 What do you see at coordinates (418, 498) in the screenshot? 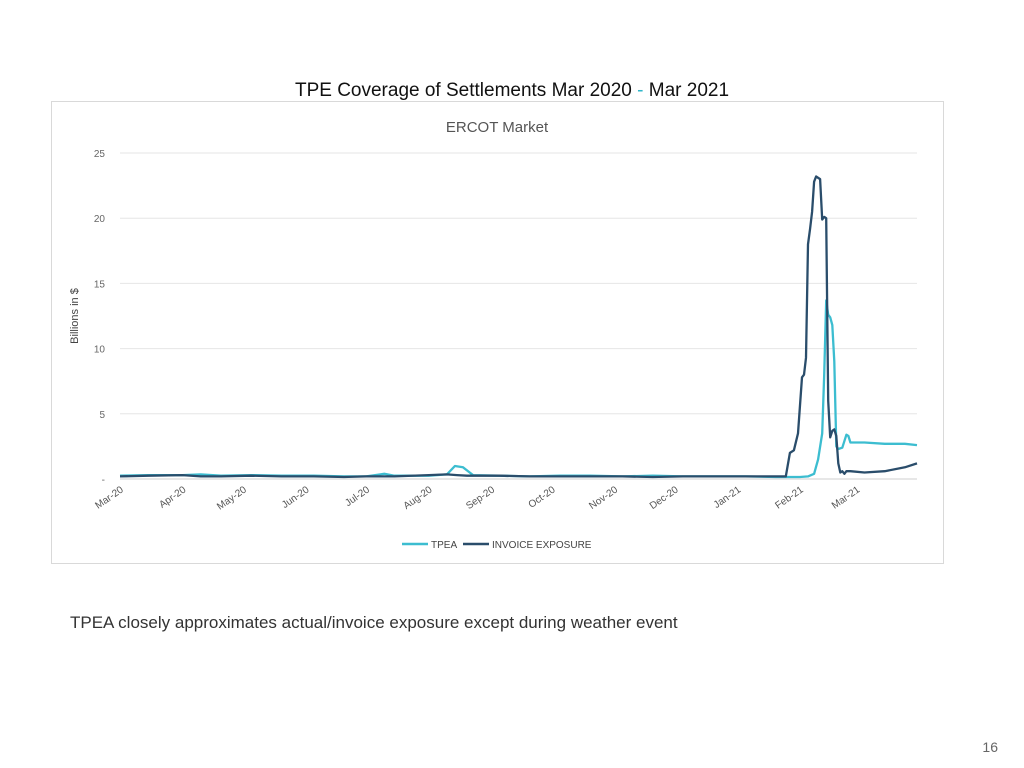
I see `x-tick-label: Aug-20` at bounding box center [418, 498].